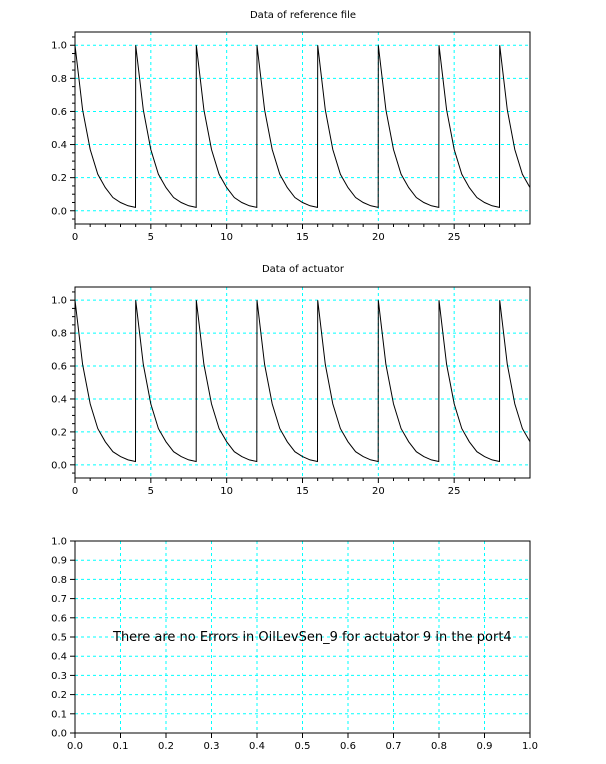 This screenshot has width=606, height=764. I want to click on y-tick-label: 0.7, so click(59, 599).